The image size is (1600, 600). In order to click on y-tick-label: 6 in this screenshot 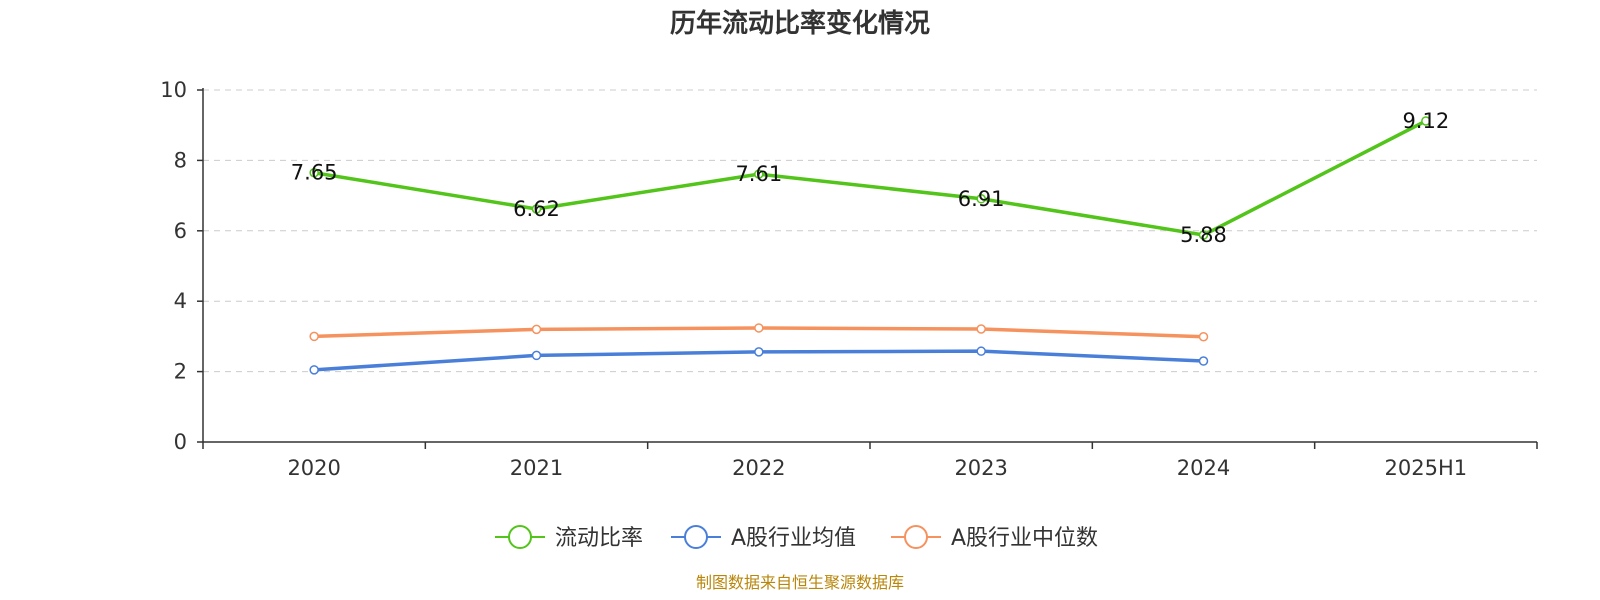, I will do `click(180, 231)`.